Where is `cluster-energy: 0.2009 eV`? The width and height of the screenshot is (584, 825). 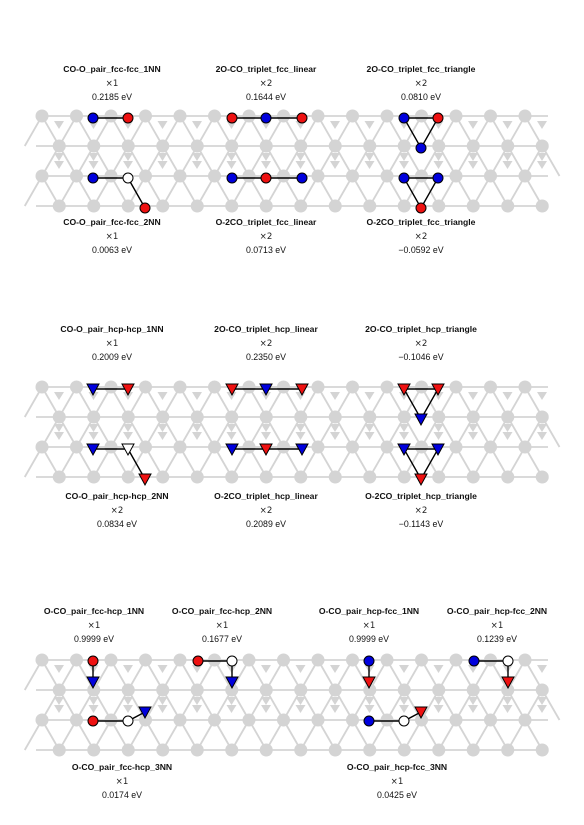 cluster-energy: 0.2009 eV is located at coordinates (112, 357).